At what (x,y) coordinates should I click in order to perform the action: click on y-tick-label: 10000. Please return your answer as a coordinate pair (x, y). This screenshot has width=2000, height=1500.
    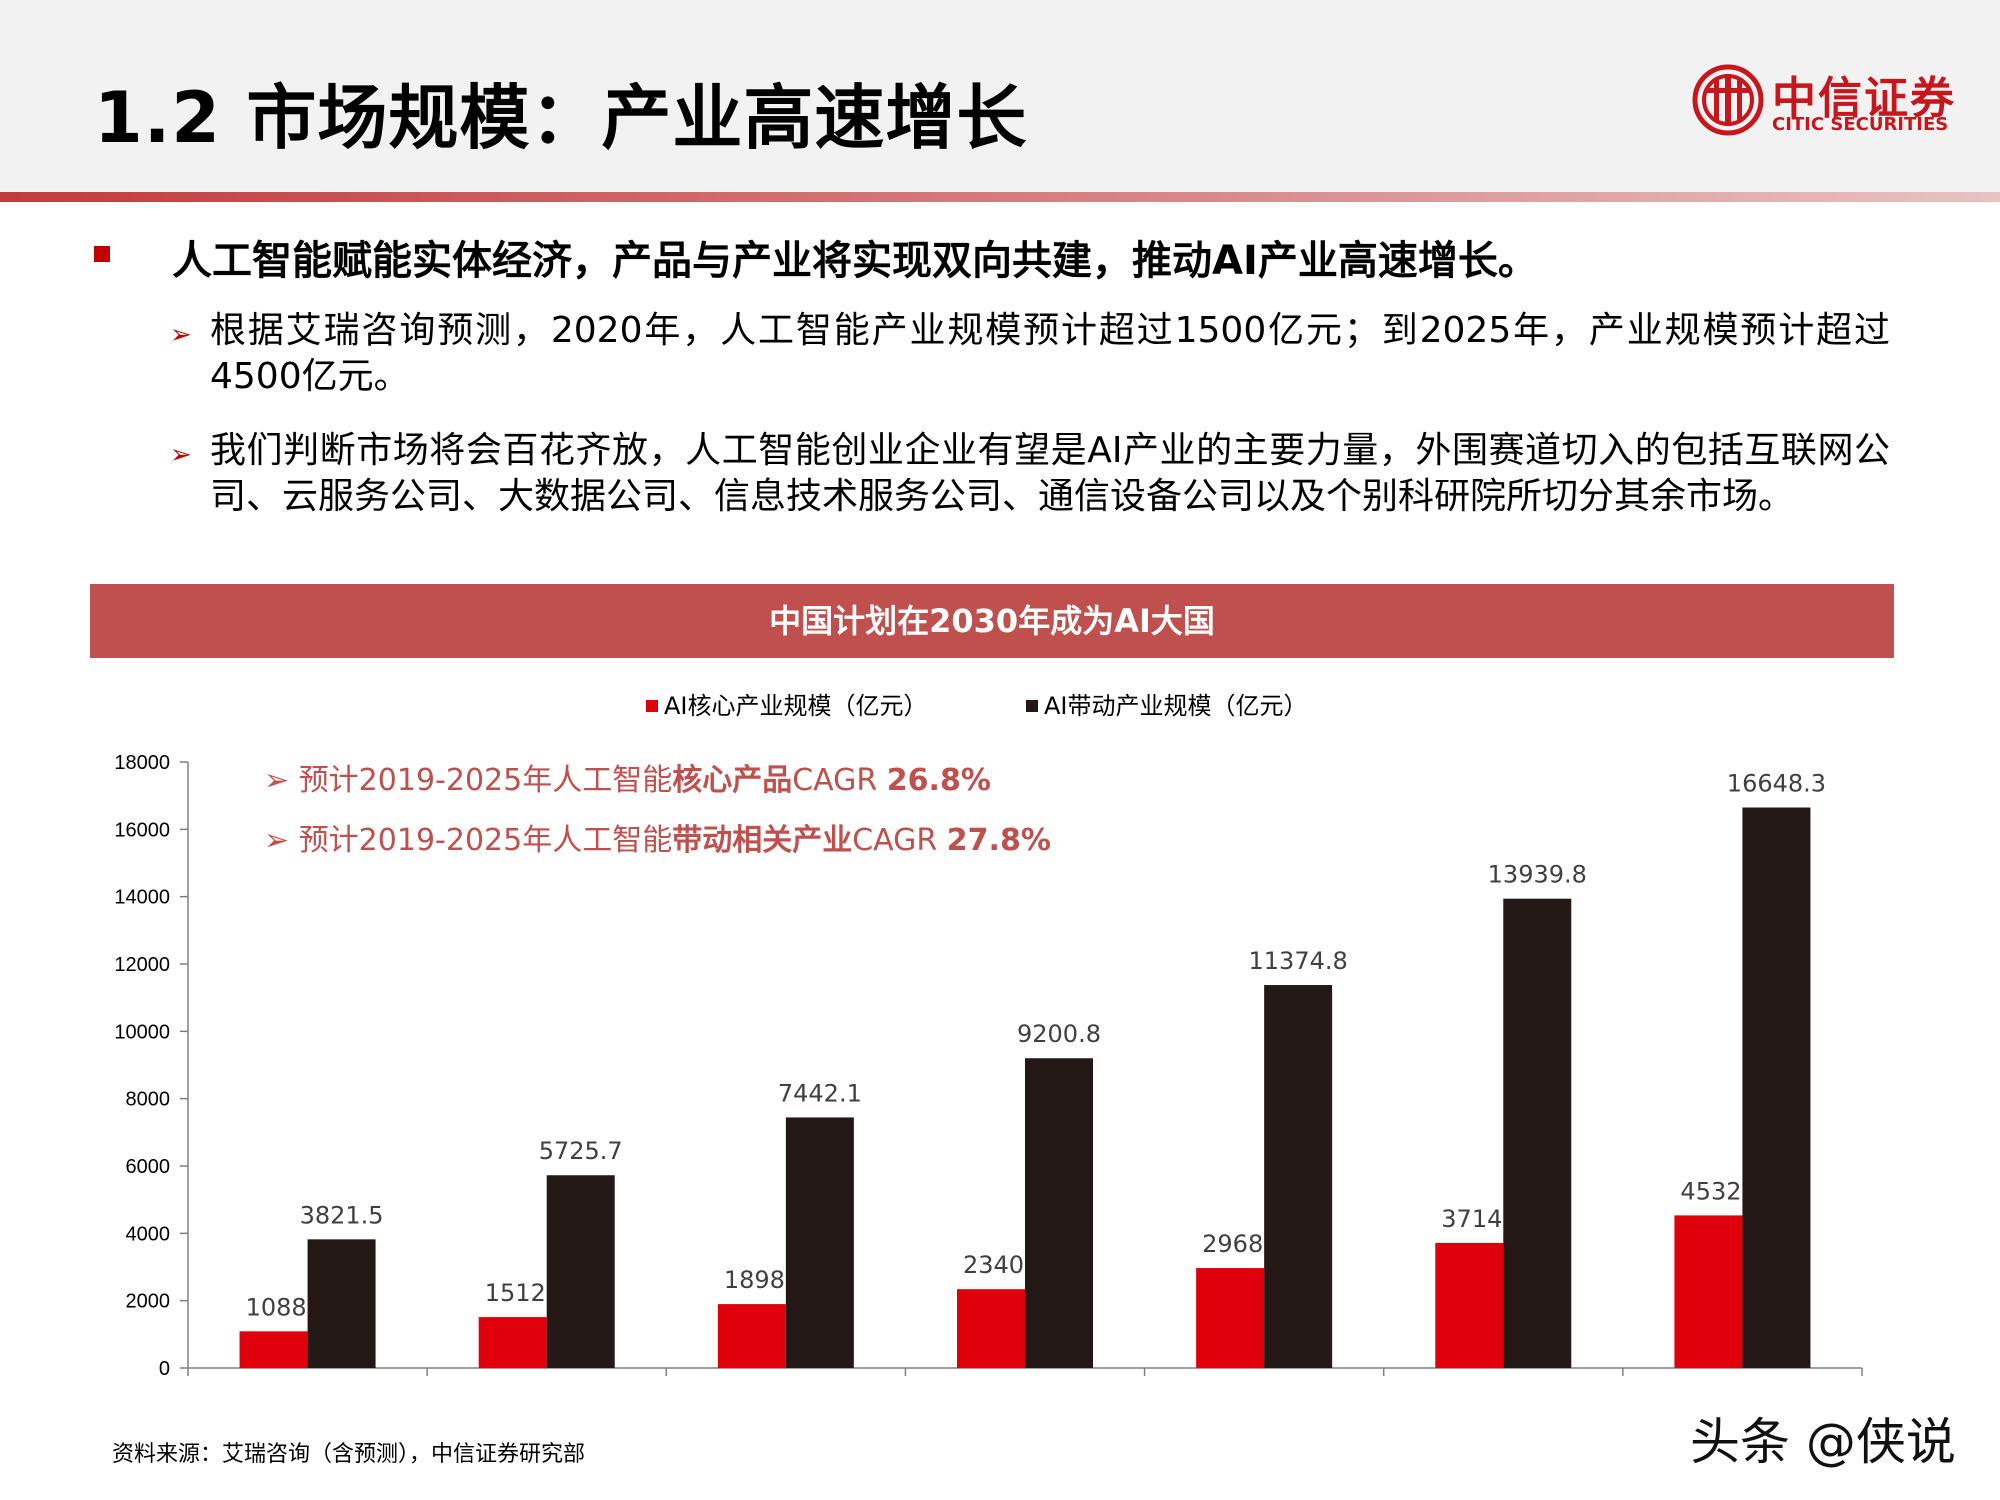
    Looking at the image, I should click on (142, 1032).